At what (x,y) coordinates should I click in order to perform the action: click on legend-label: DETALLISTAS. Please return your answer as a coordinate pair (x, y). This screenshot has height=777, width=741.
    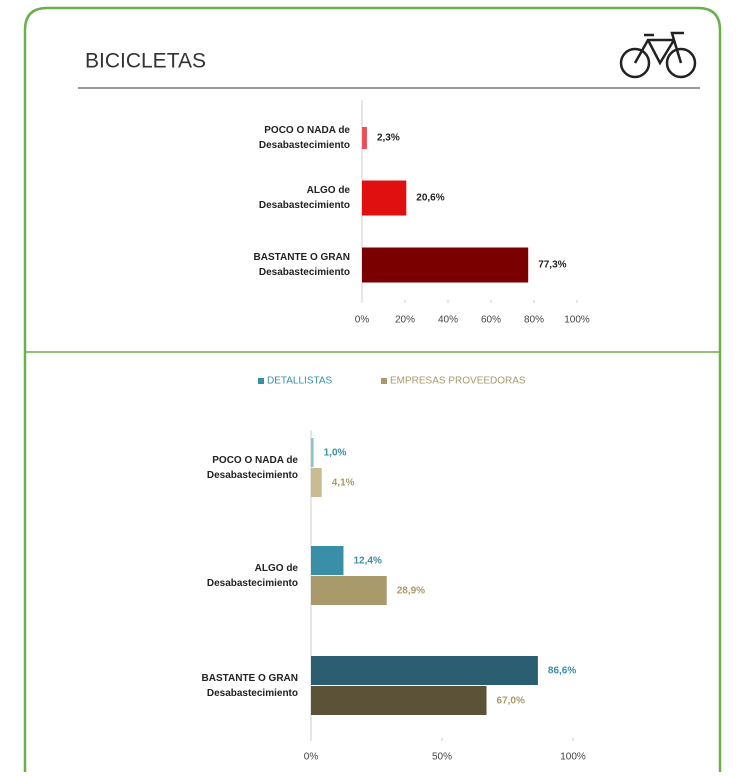
    Looking at the image, I should click on (300, 381).